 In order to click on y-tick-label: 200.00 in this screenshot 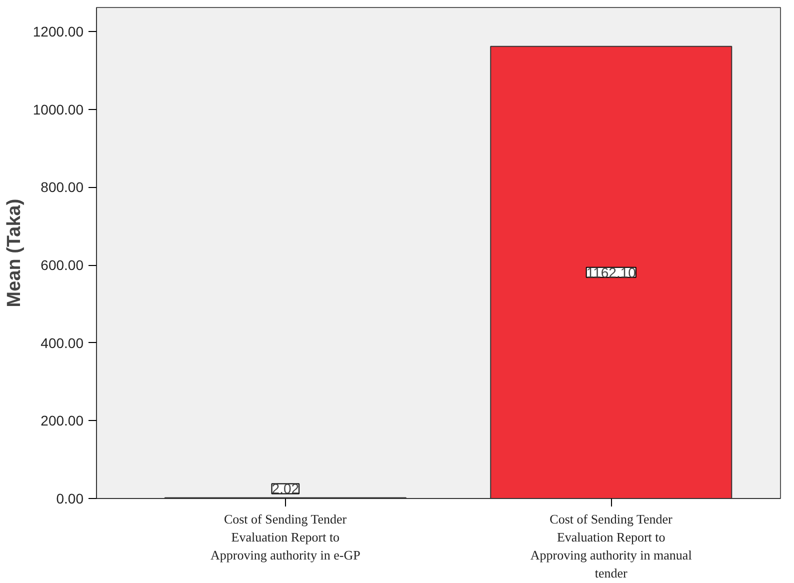, I will do `click(62, 420)`.